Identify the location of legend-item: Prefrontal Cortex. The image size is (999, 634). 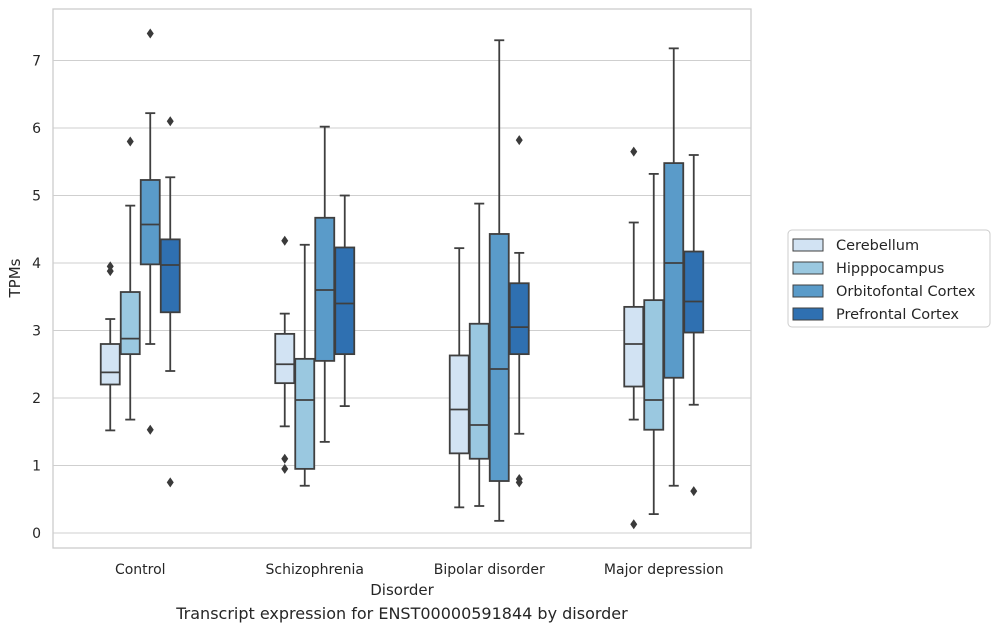
(875, 315).